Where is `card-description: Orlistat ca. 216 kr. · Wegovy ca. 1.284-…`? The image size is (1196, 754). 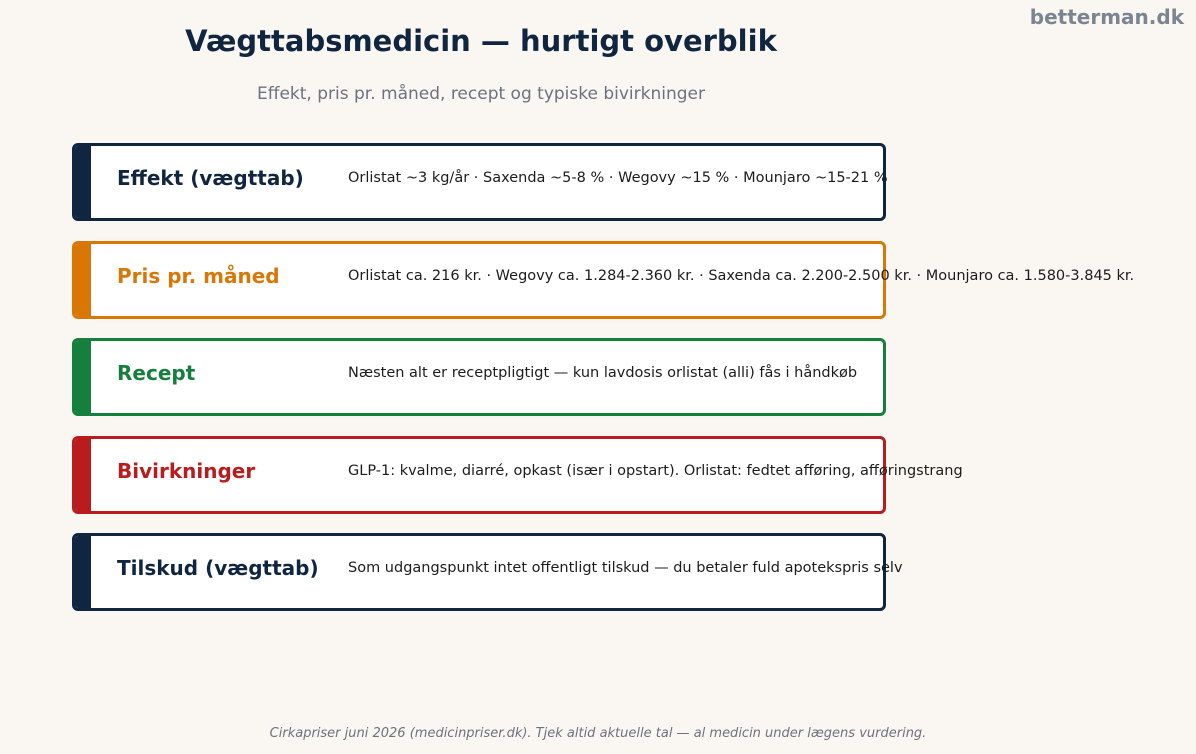 card-description: Orlistat ca. 216 kr. · Wegovy ca. 1.284-… is located at coordinates (741, 276).